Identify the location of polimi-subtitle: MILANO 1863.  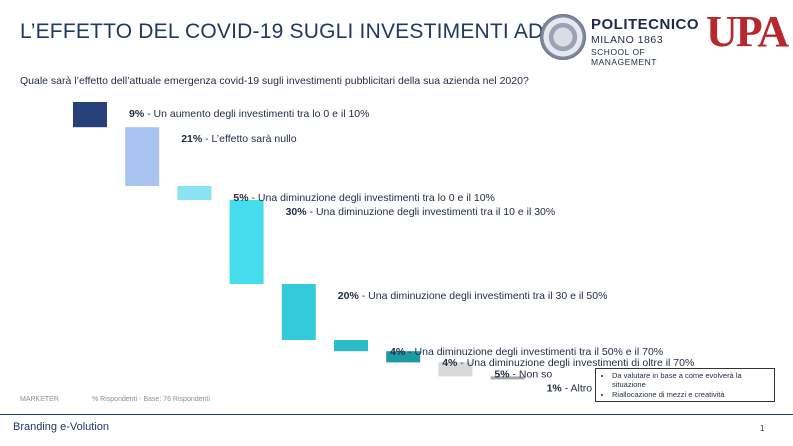
(627, 40).